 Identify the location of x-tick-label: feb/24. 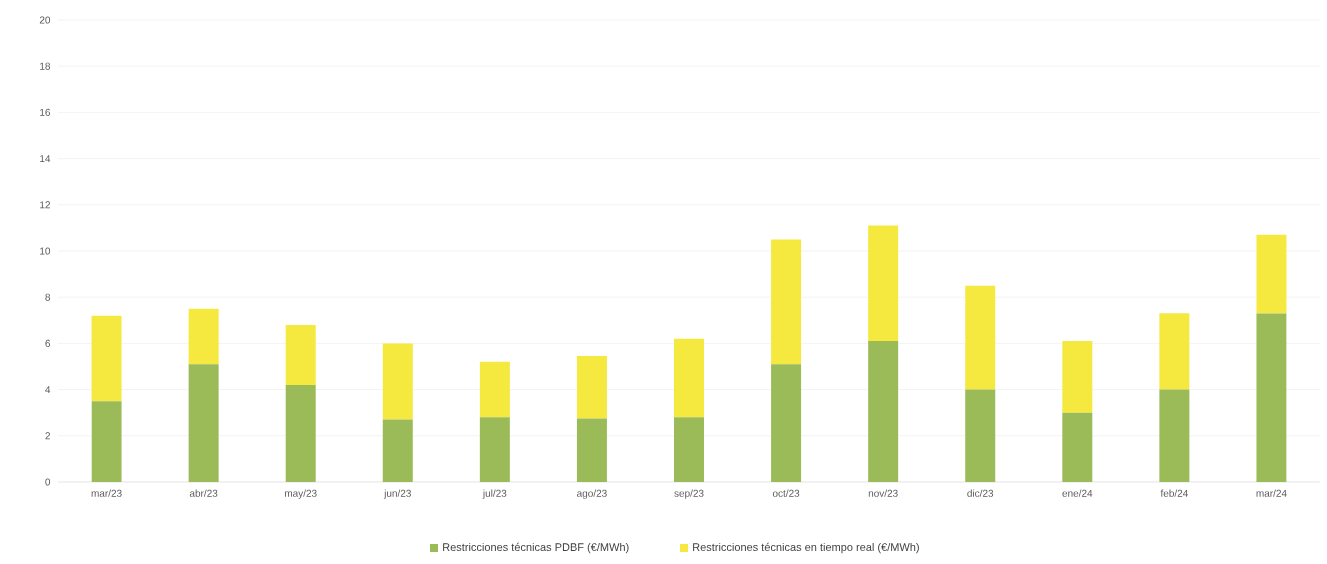
(1174, 493).